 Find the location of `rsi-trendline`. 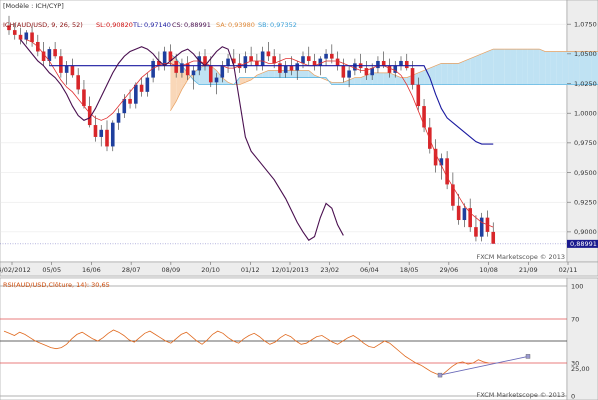

rsi-trendline is located at coordinates (484, 365).